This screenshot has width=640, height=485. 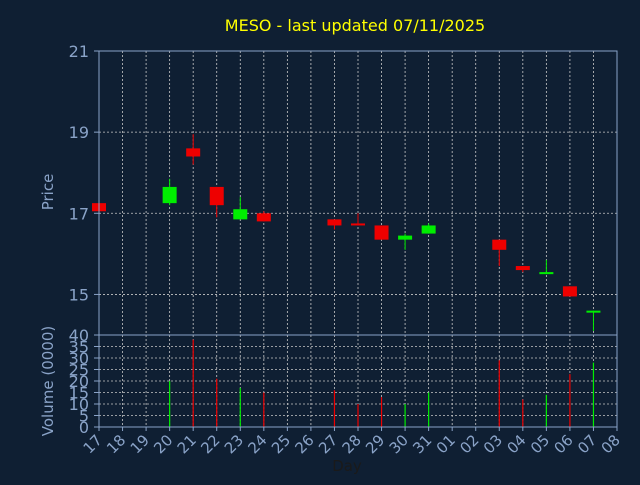 What do you see at coordinates (79, 370) in the screenshot?
I see `volume-tick-label: 25` at bounding box center [79, 370].